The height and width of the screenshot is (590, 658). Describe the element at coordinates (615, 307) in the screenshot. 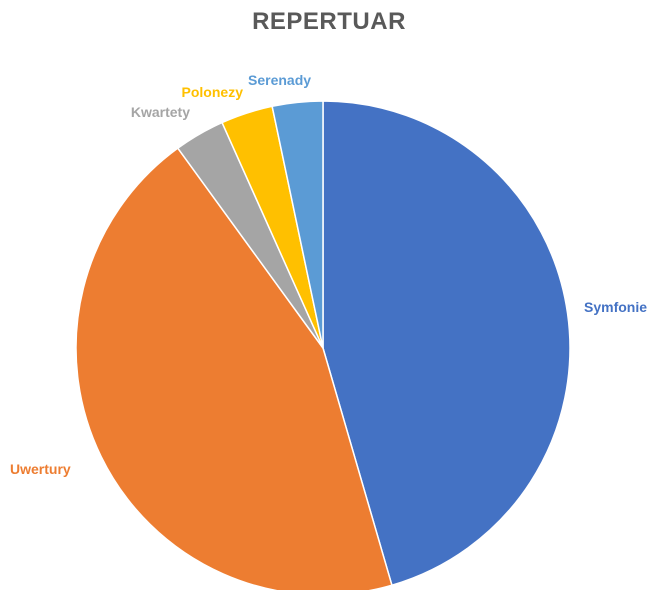

I see `slice-label-symfonie: Symfonie` at that location.